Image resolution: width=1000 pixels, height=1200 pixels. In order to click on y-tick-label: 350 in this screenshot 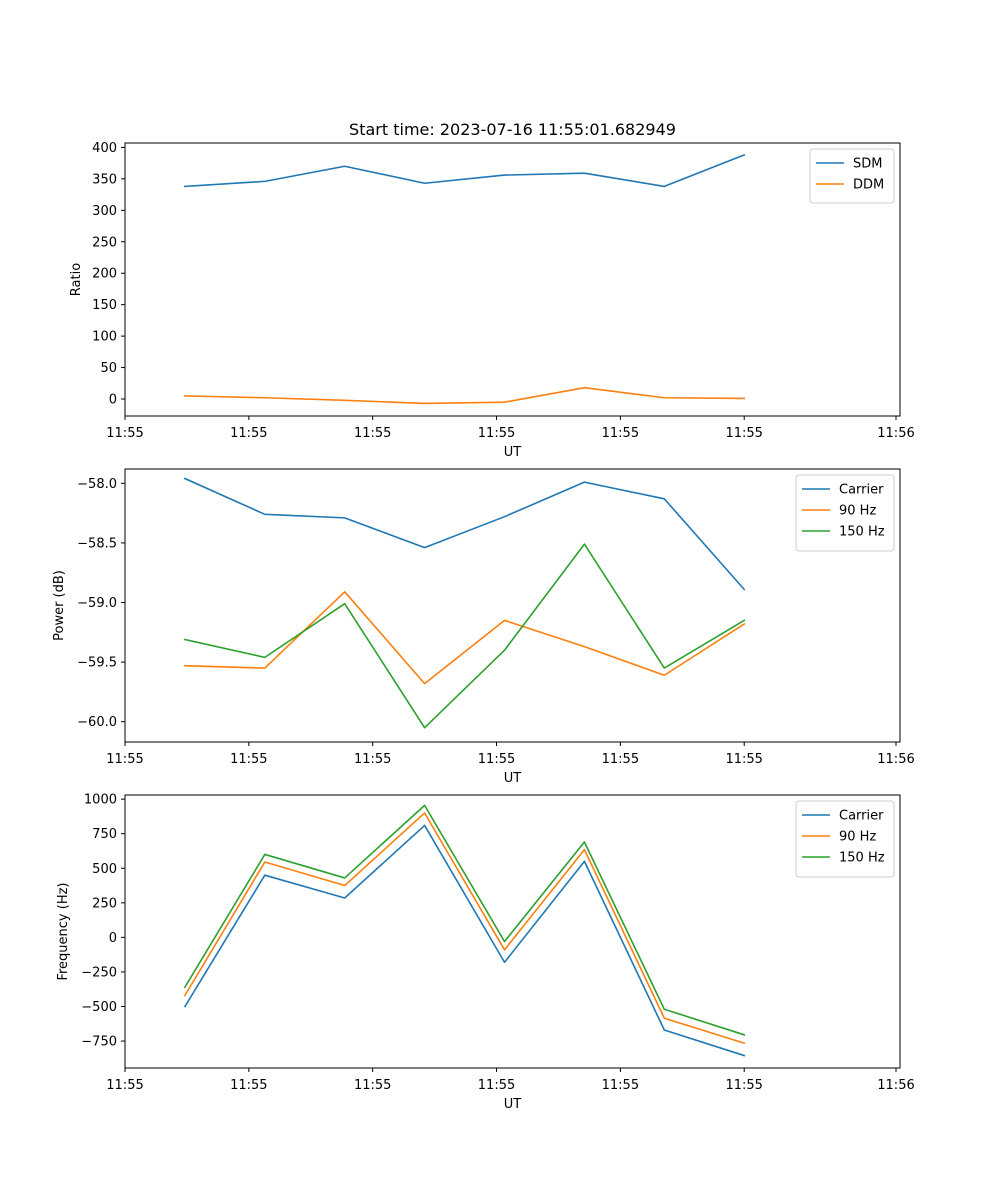, I will do `click(104, 179)`.